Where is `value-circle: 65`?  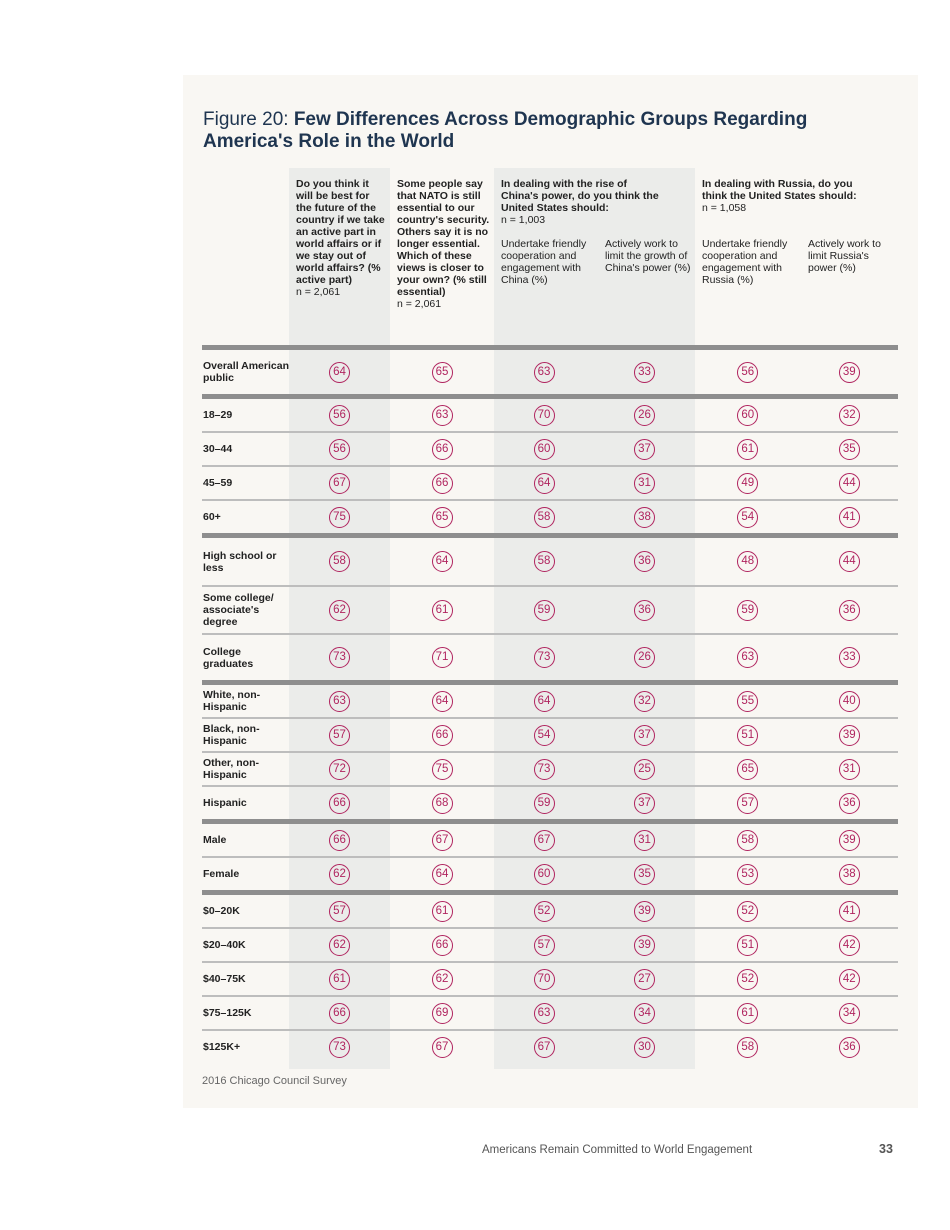
value-circle: 65 is located at coordinates (748, 769).